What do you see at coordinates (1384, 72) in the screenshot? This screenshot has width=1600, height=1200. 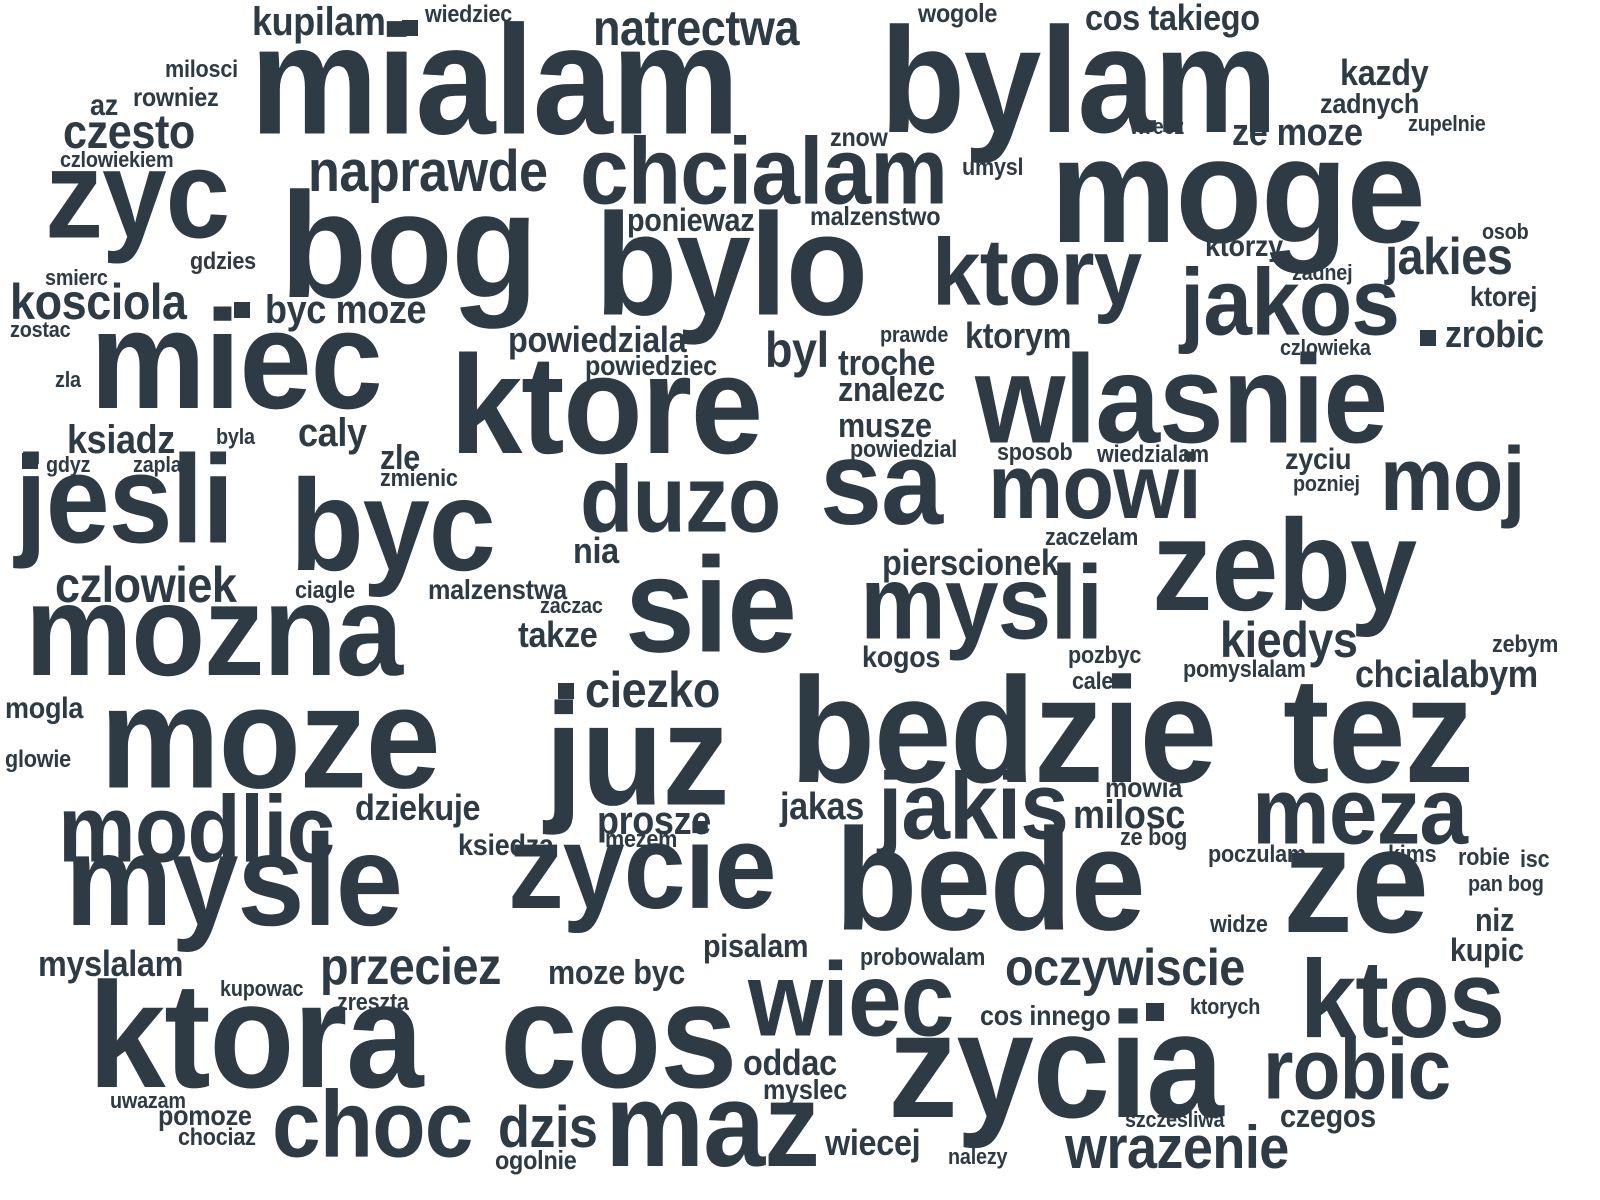 I see `word-kazdy: kazdy` at bounding box center [1384, 72].